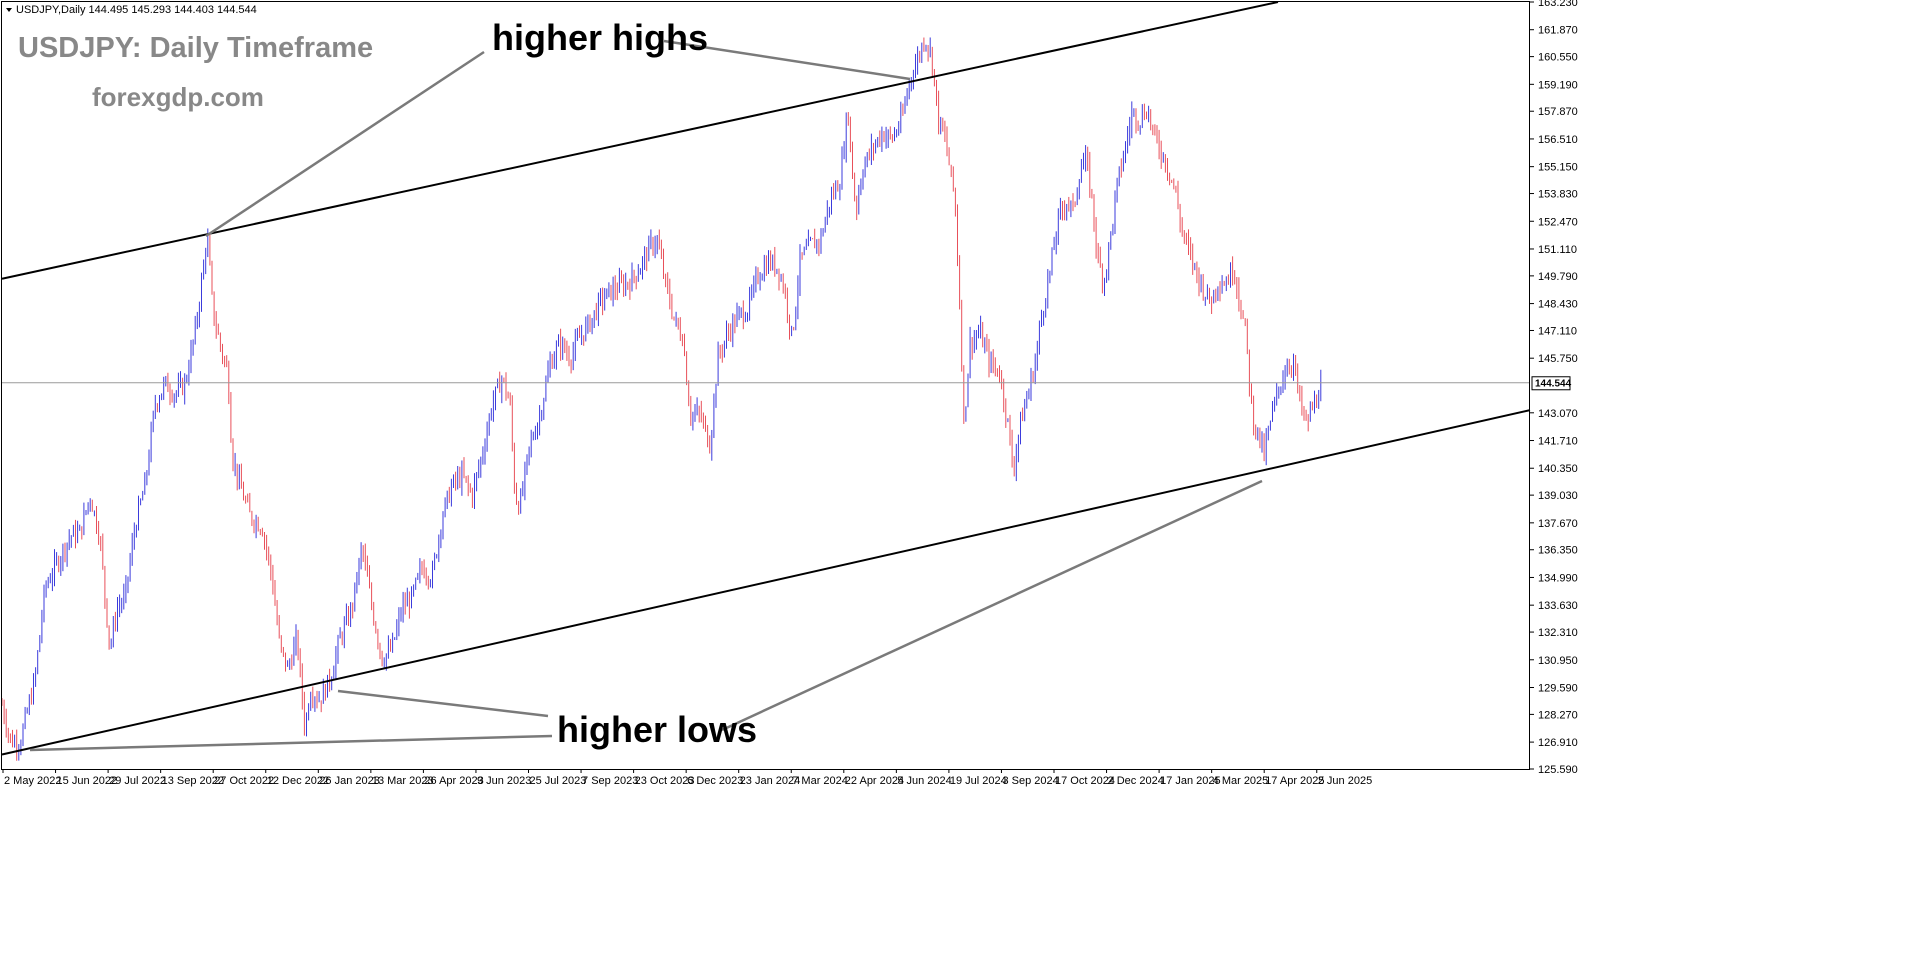 The image size is (1916, 969). What do you see at coordinates (195, 48) in the screenshot?
I see `watermark-title: USDJPY: Daily Timeframe` at bounding box center [195, 48].